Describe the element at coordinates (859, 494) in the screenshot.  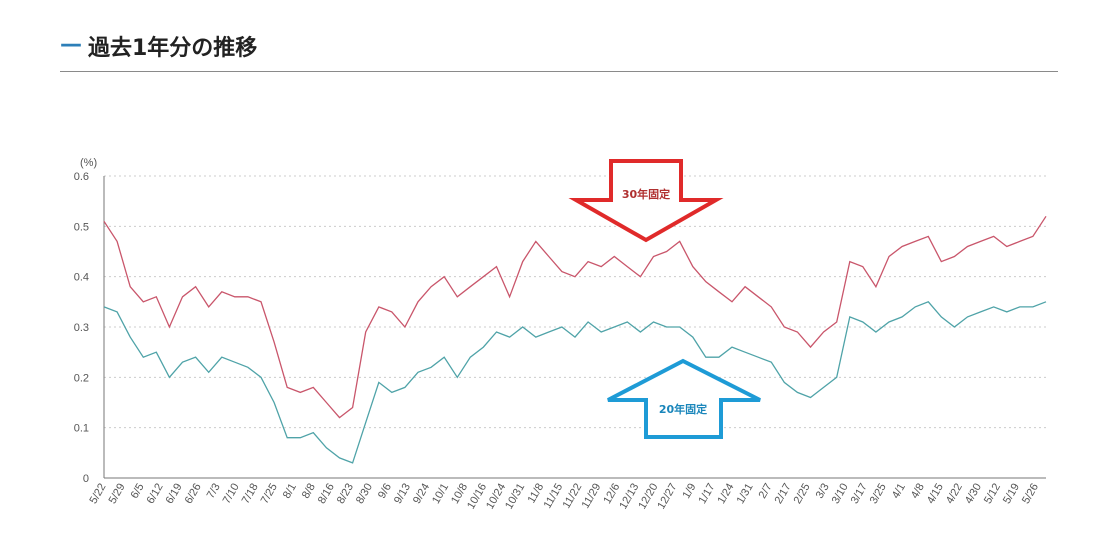
I see `x-tick-label: 3/17` at that location.